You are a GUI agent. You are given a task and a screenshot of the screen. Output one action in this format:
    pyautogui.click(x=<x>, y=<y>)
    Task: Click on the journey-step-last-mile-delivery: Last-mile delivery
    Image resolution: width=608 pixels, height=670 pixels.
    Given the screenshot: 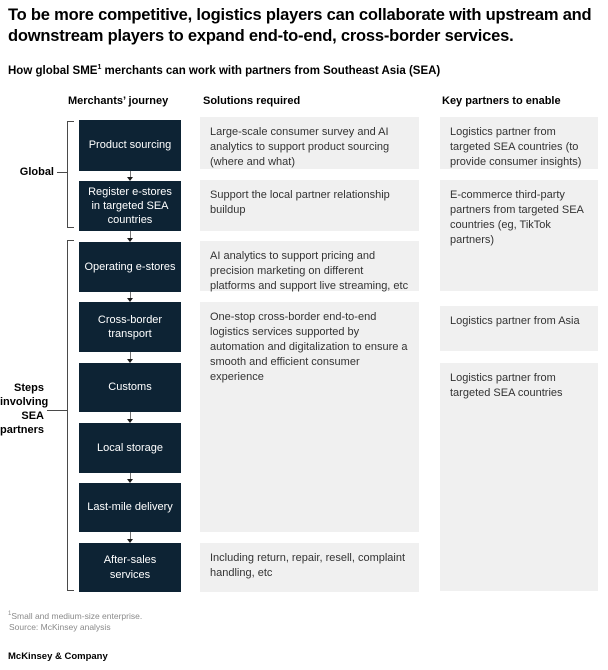 What is the action you would take?
    pyautogui.click(x=130, y=507)
    